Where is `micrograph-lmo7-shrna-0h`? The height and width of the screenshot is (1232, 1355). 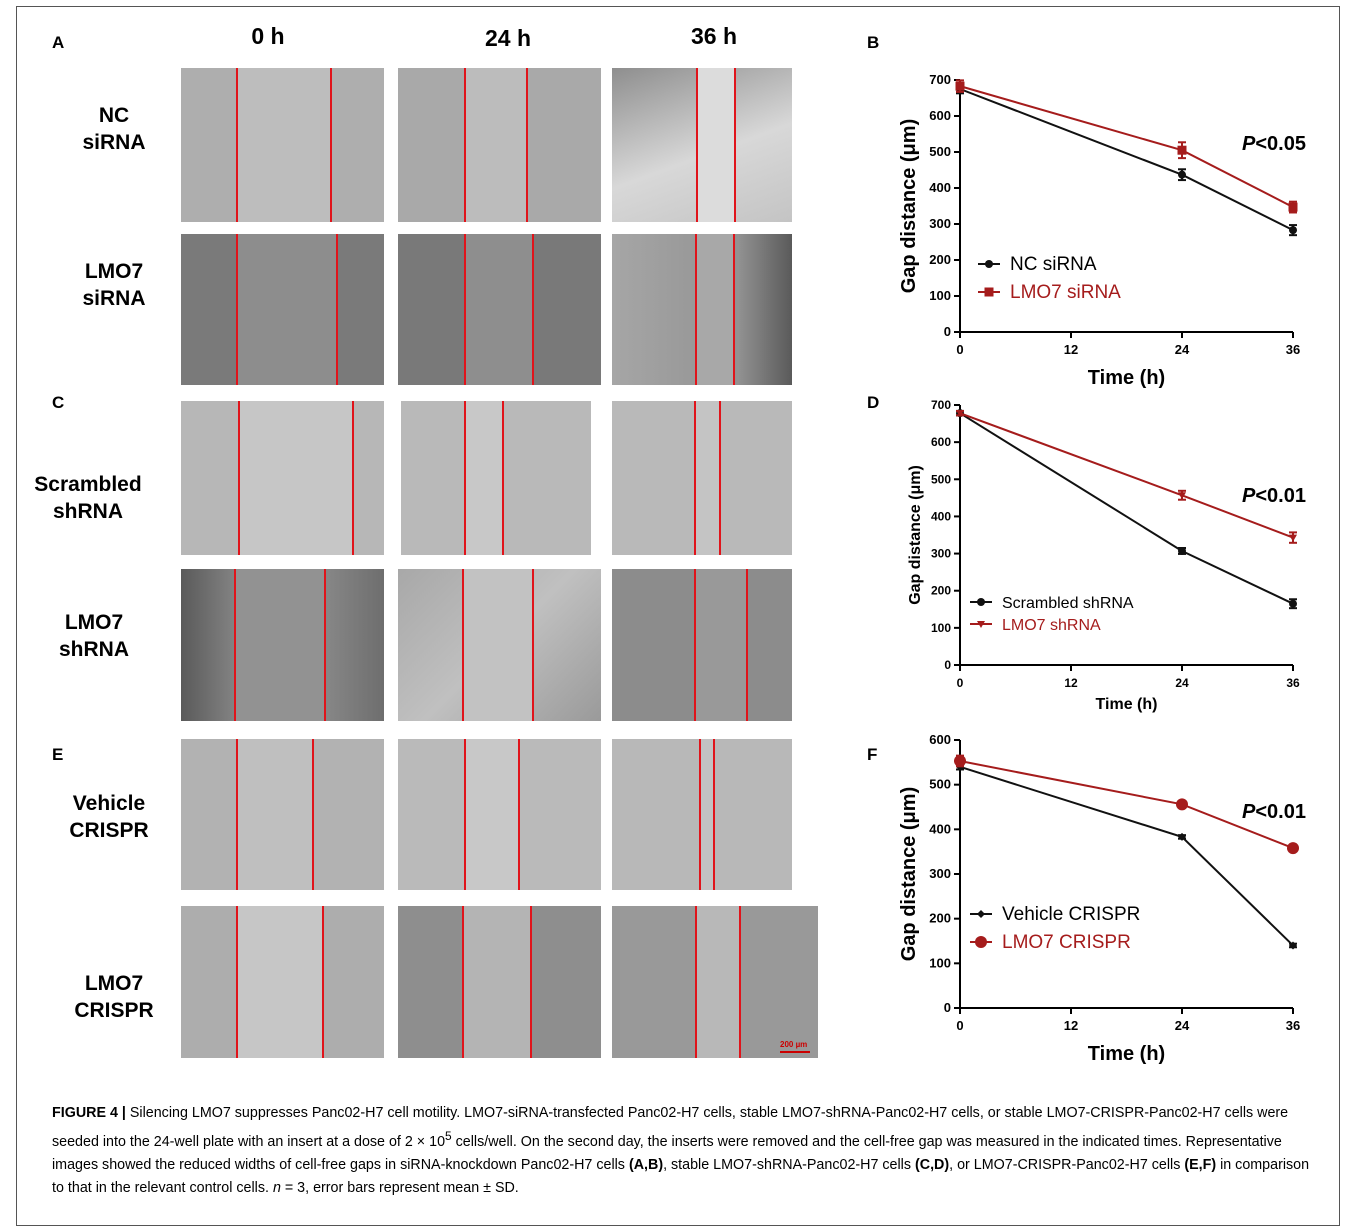 micrograph-lmo7-shrna-0h is located at coordinates (282, 645).